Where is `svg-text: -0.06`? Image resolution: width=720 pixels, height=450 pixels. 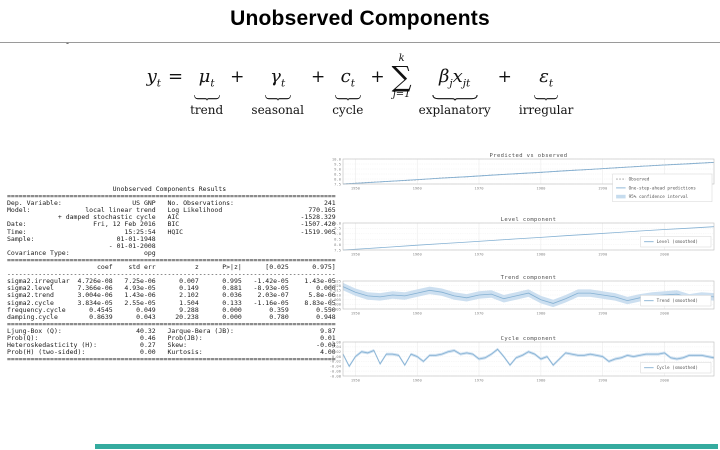
svg-text: -0.06 is located at coordinates (336, 370).